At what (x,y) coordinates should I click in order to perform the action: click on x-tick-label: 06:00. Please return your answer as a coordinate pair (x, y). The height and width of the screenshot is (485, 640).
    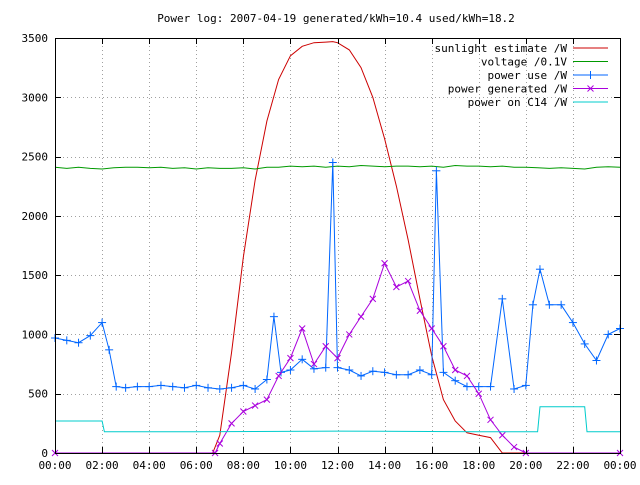
    Looking at the image, I should click on (196, 465).